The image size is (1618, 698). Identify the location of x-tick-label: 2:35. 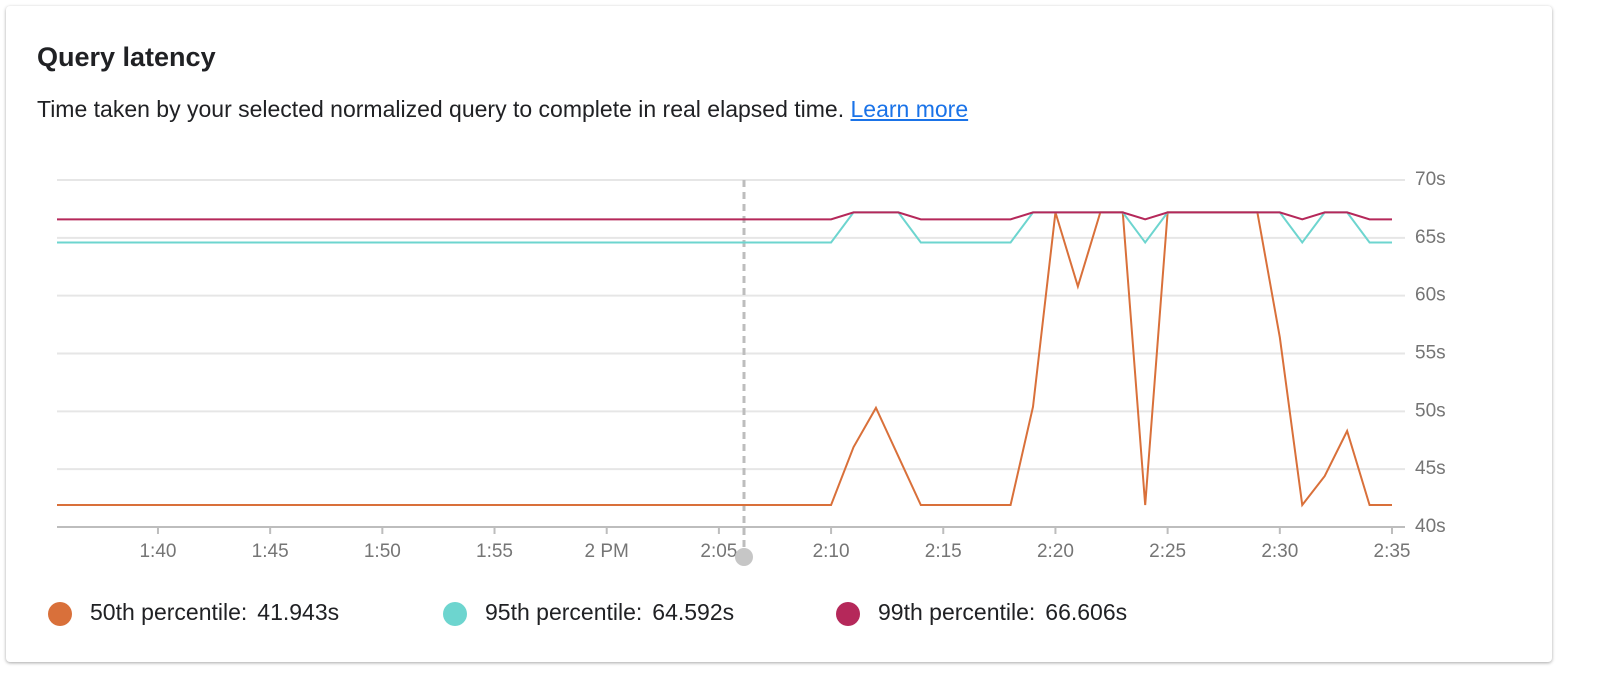
(1392, 551).